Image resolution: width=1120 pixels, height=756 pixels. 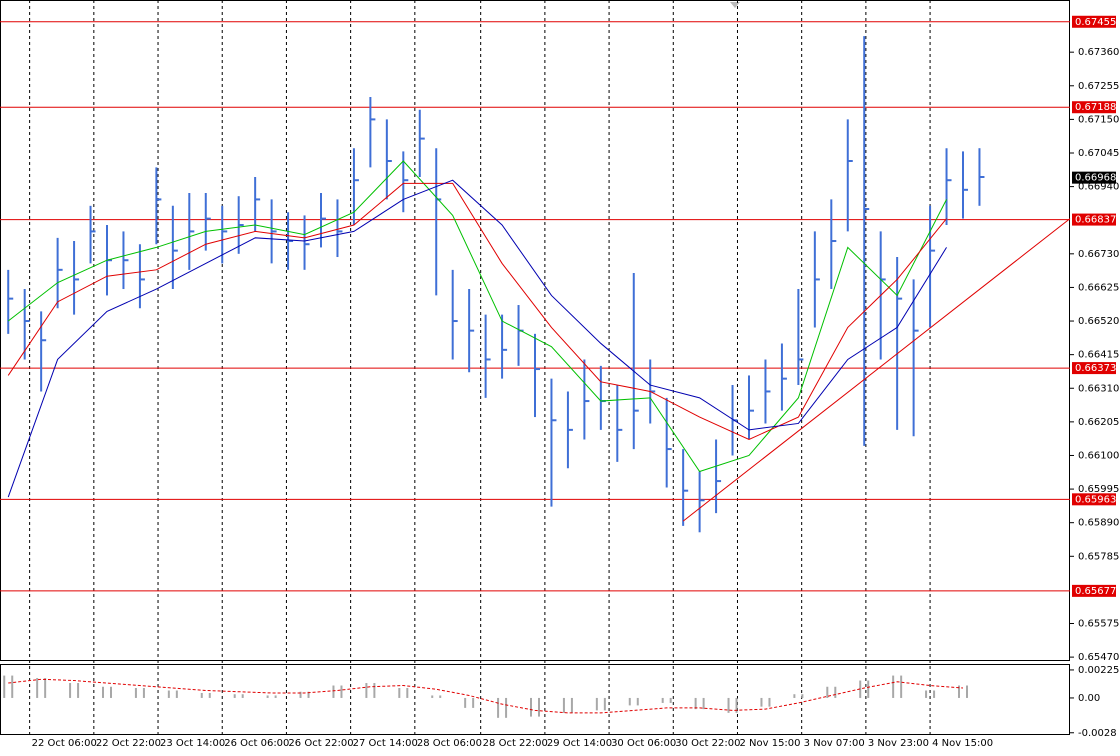 What do you see at coordinates (256, 743) in the screenshot?
I see `x-tick-label: 26 Oct 06:00` at bounding box center [256, 743].